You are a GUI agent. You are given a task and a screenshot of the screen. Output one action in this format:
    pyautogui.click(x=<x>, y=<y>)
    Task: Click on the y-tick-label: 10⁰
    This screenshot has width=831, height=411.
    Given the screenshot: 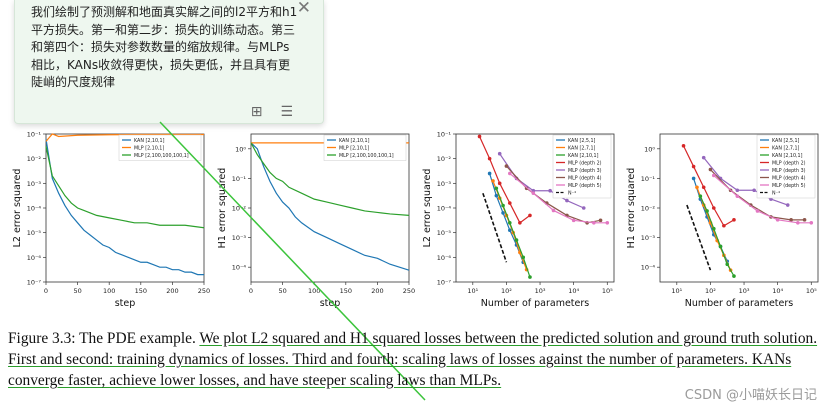 What is the action you would take?
    pyautogui.click(x=240, y=149)
    